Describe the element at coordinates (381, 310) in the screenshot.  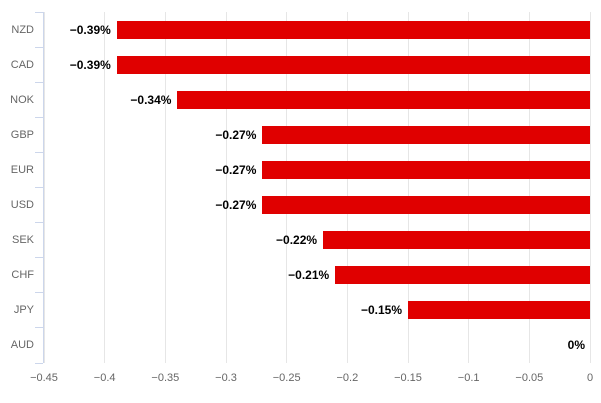
I see `data-label-jpy: −0.15%` at that location.